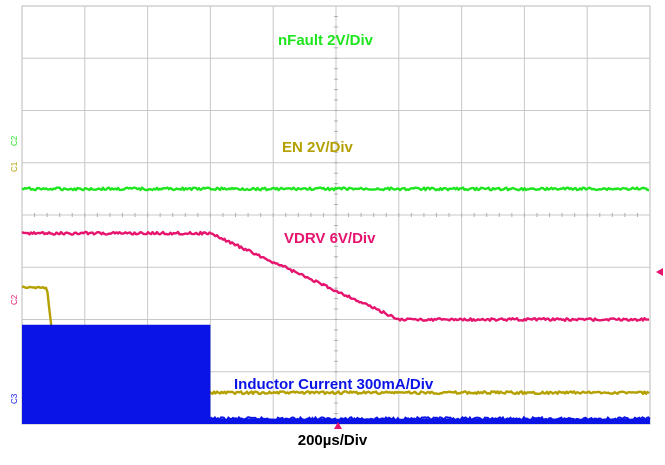 The height and width of the screenshot is (465, 665). What do you see at coordinates (14, 398) in the screenshot?
I see `channel-marker-inductor-current: C3` at bounding box center [14, 398].